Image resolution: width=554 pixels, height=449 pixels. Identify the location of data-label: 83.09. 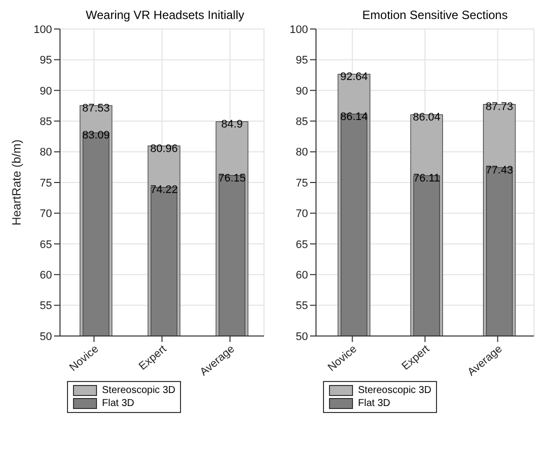
(96, 136).